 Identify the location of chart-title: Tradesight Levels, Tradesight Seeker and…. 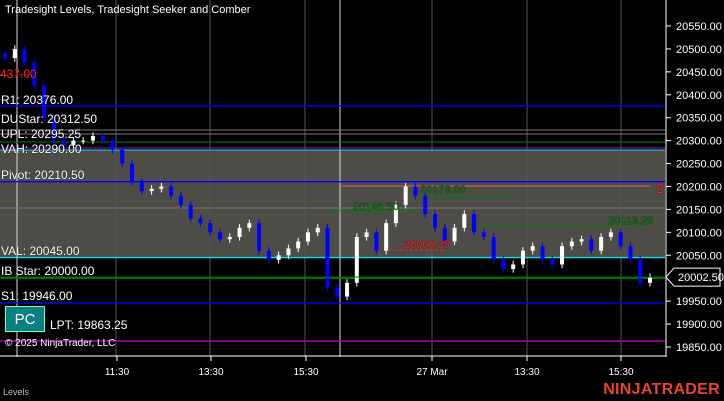
(128, 10).